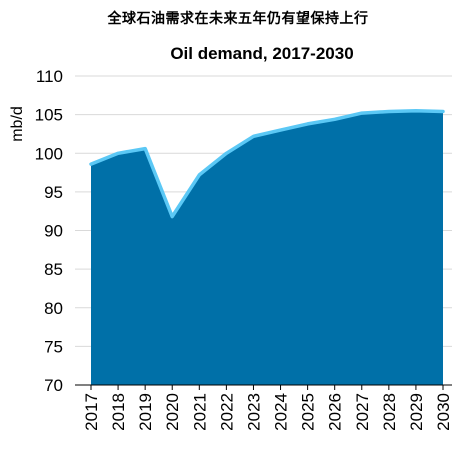  I want to click on x-tick-label-2029: 2029, so click(416, 412).